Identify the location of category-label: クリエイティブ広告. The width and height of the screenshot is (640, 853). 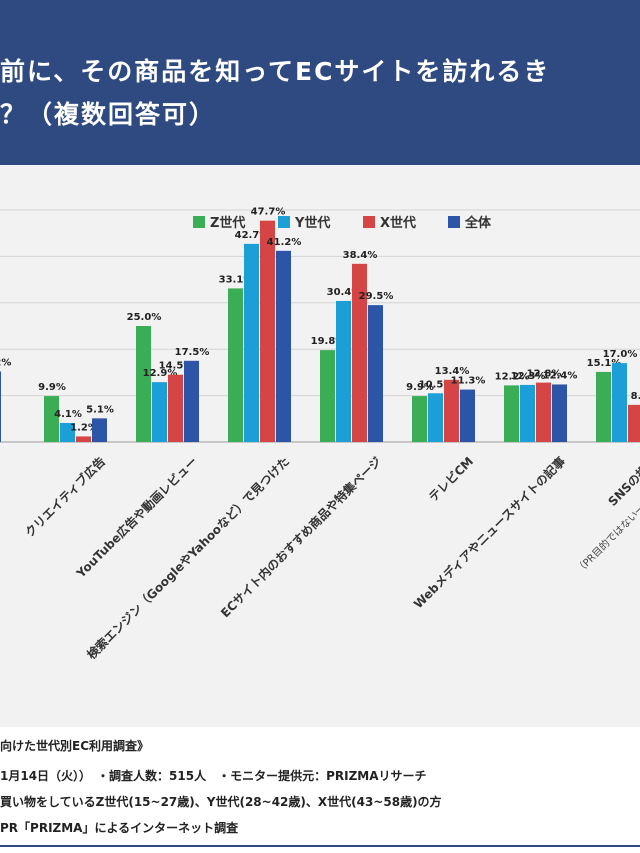
(65, 497).